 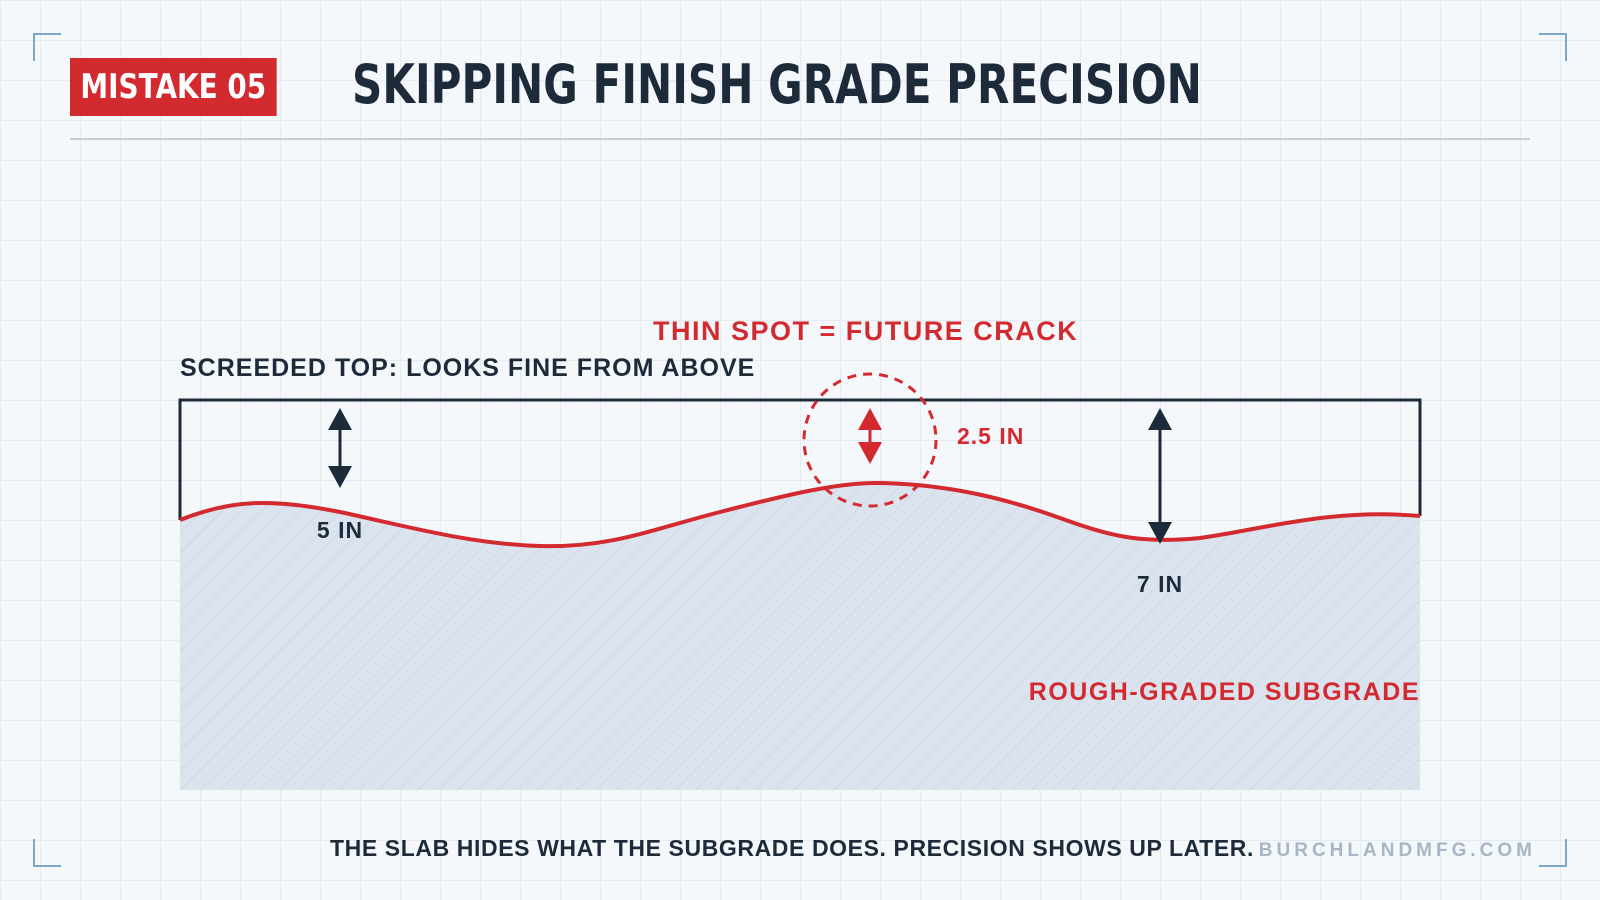 I want to click on center-thickness-arrow, so click(x=870, y=436).